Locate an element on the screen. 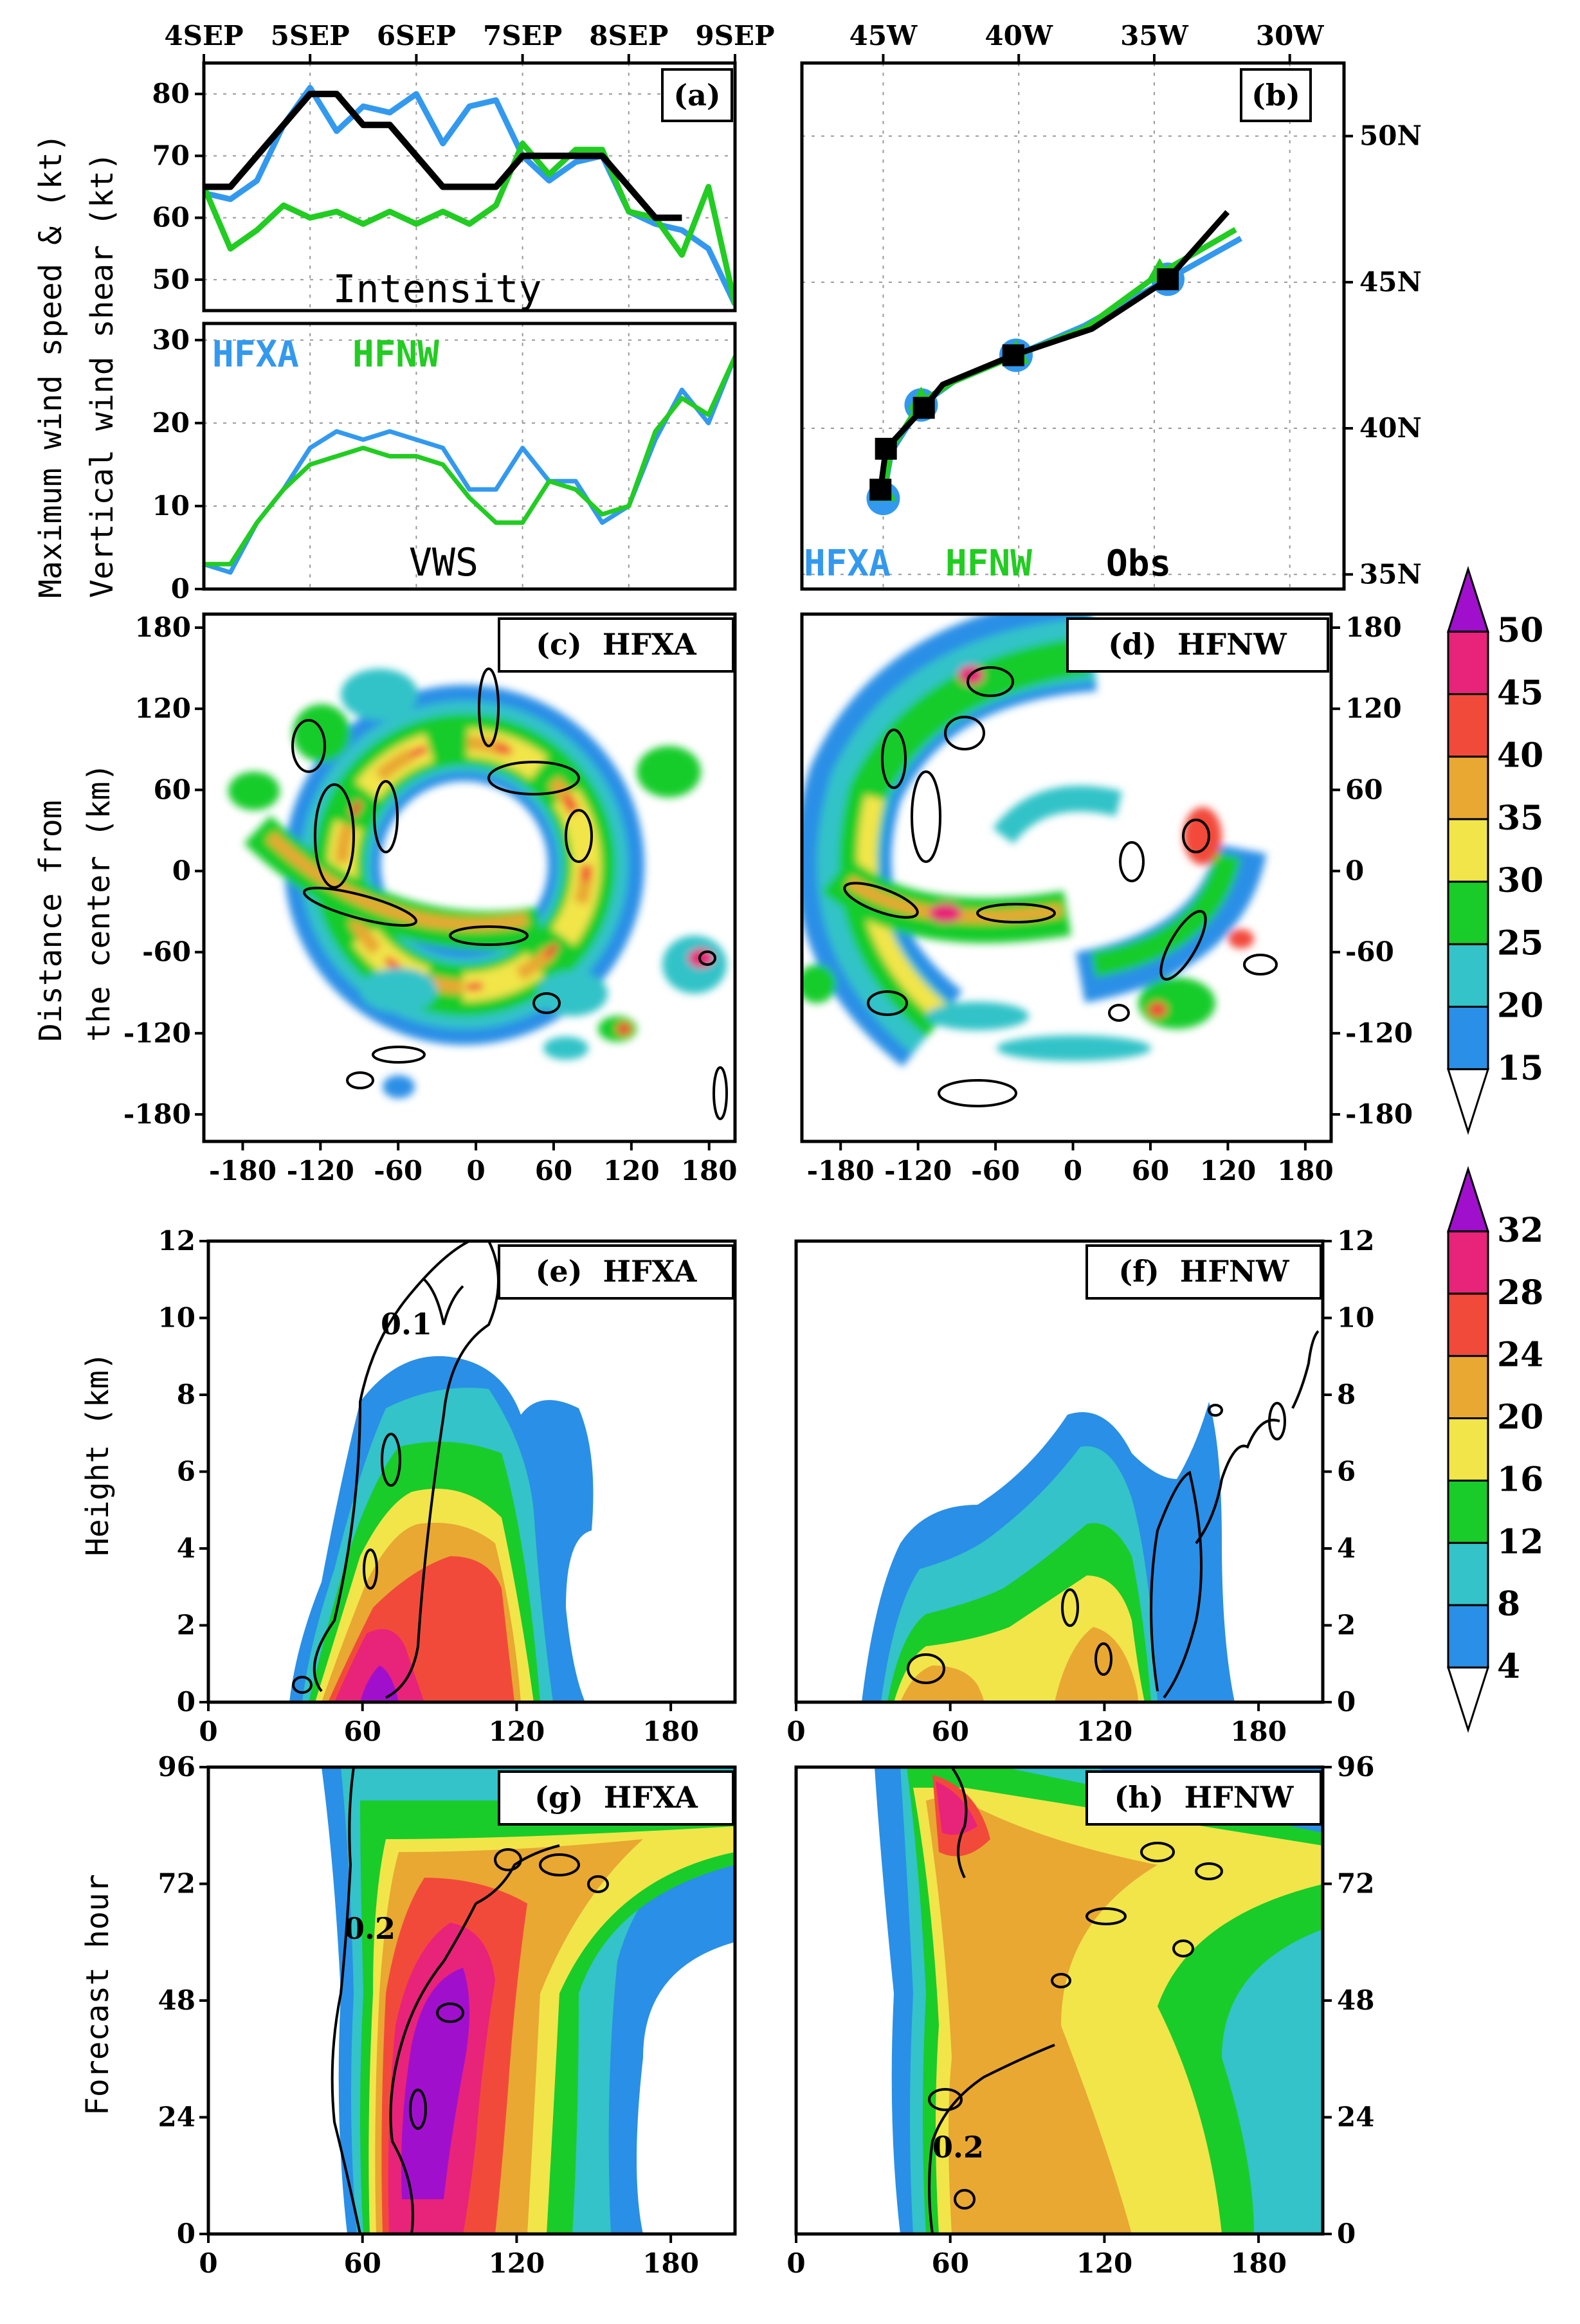 This screenshot has height=2324, width=1580. panel-g-contour-label: 0.2 is located at coordinates (369, 1928).